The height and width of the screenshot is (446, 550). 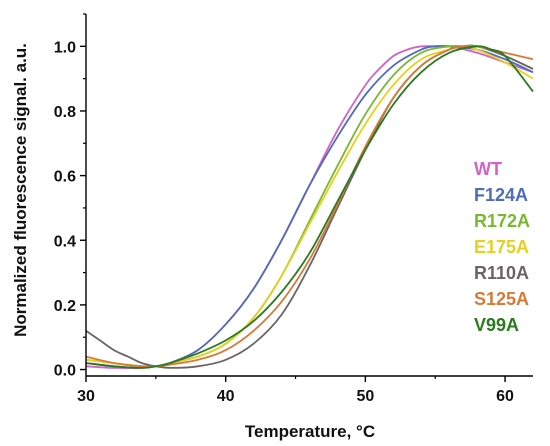 What do you see at coordinates (20, 190) in the screenshot?
I see `y-axis-title: Normalized fluorescence signal. a.u.` at bounding box center [20, 190].